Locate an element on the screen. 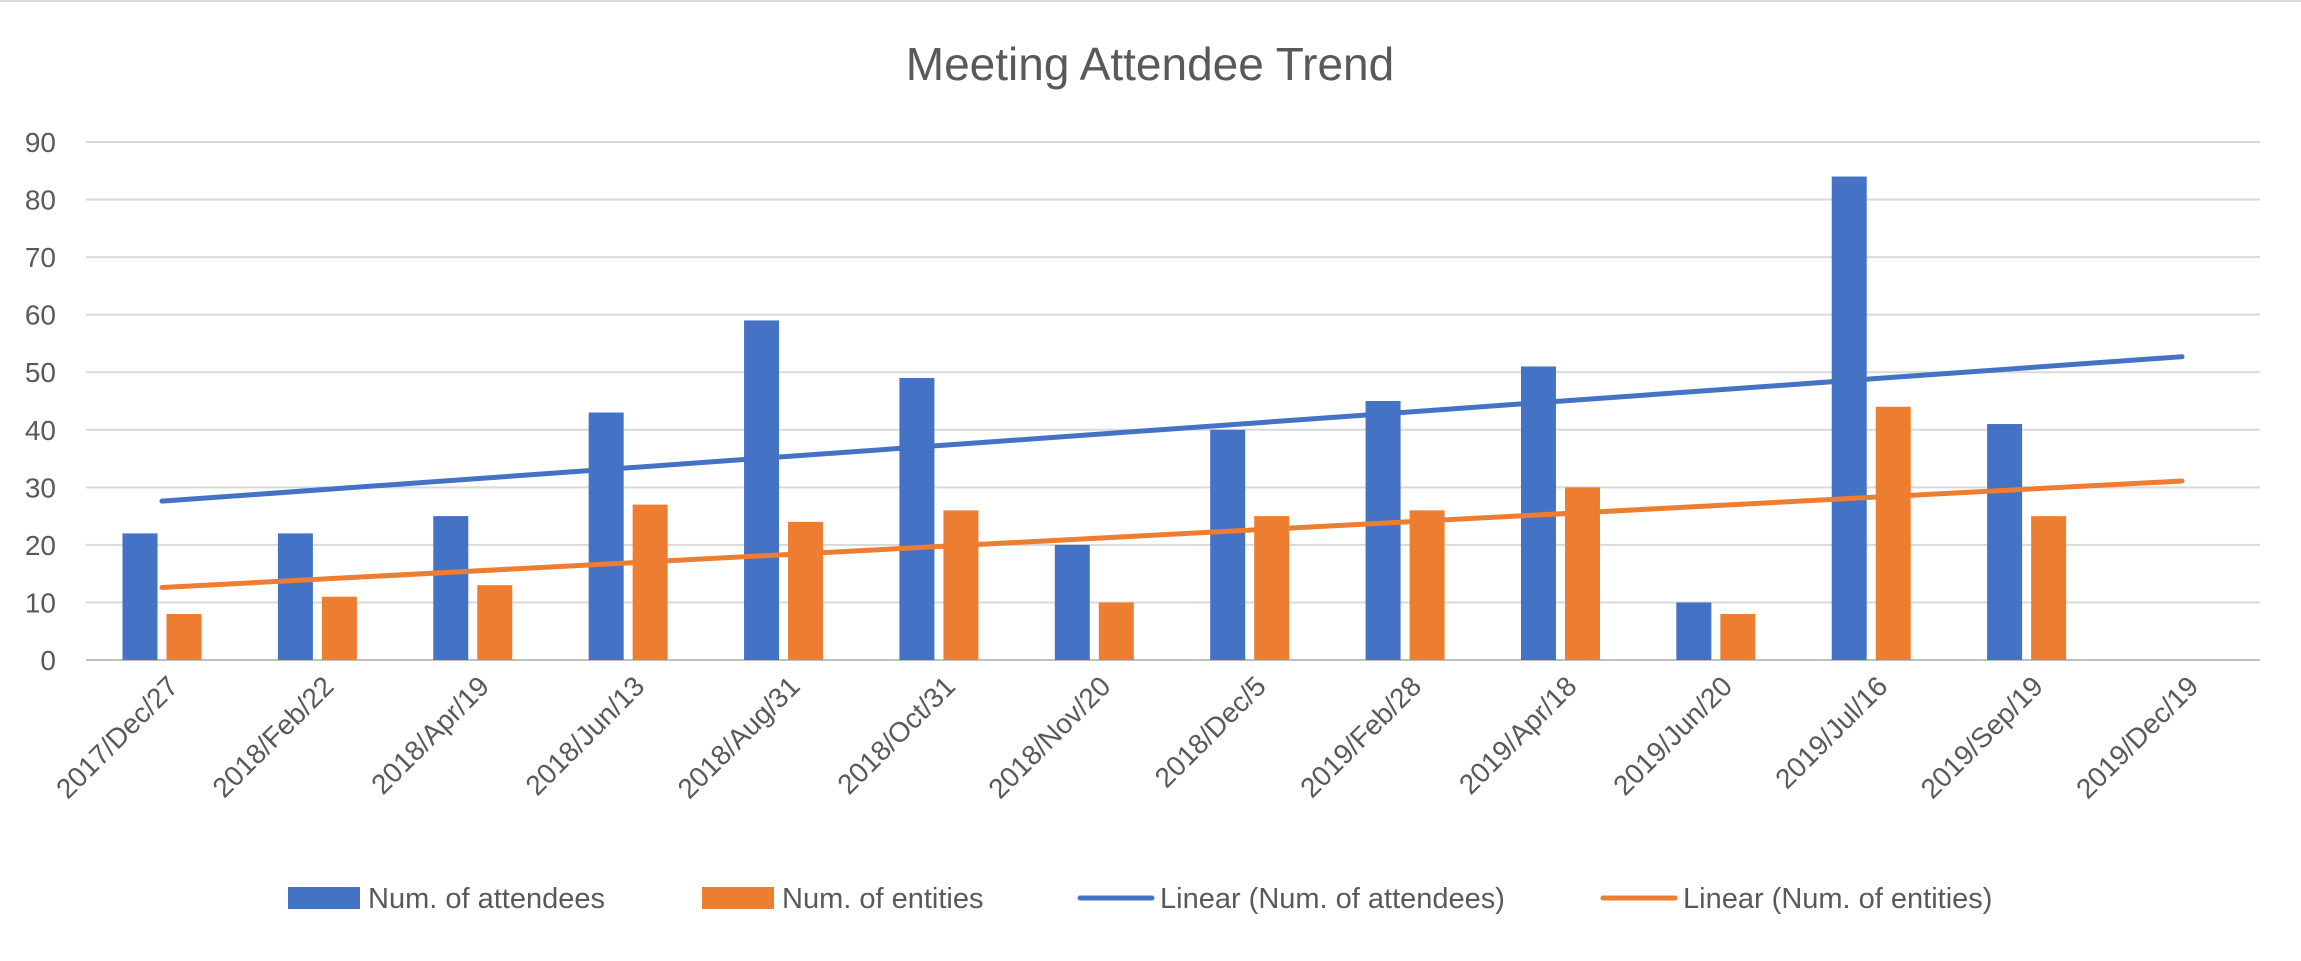  x-tick-label: 2017/Dec/27 is located at coordinates (117, 737).